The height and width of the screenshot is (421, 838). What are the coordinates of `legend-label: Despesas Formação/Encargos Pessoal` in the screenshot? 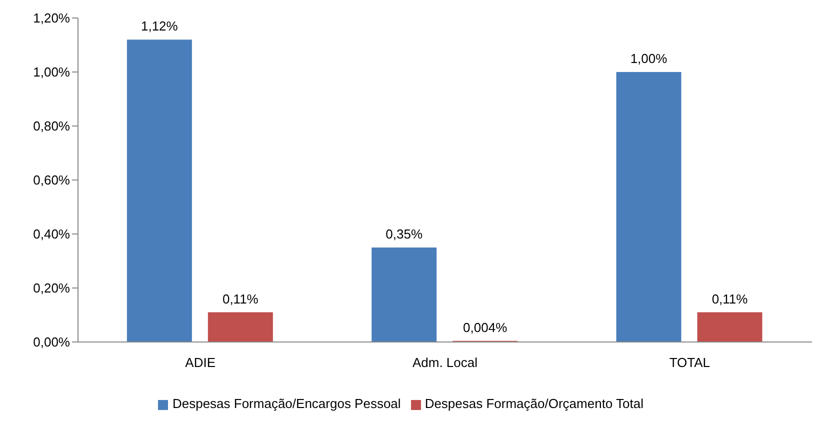 It's located at (286, 403).